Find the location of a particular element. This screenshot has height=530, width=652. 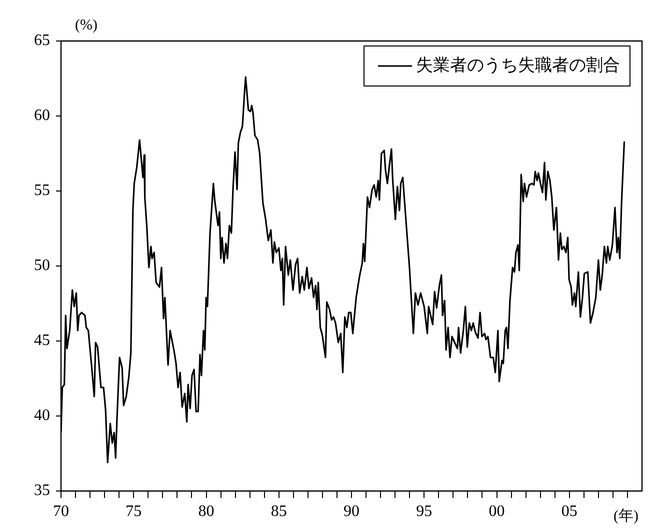

x-tick-label: 70 is located at coordinates (61, 511).